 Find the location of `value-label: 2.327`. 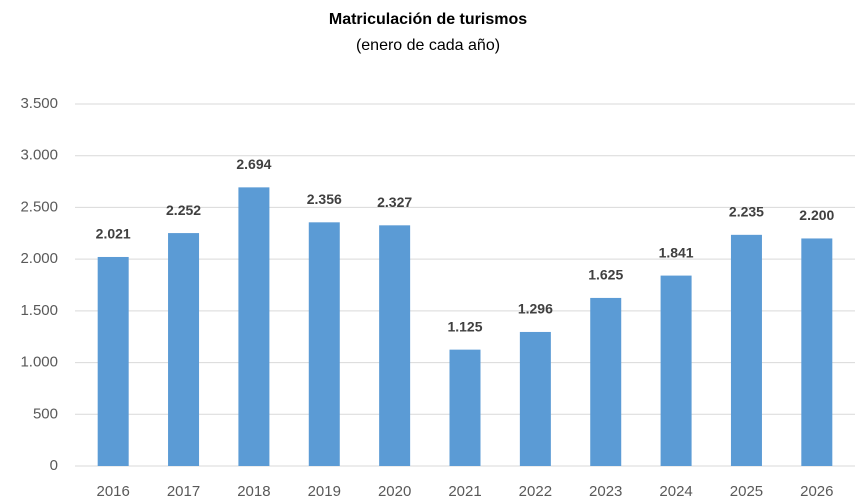

value-label: 2.327 is located at coordinates (394, 202).